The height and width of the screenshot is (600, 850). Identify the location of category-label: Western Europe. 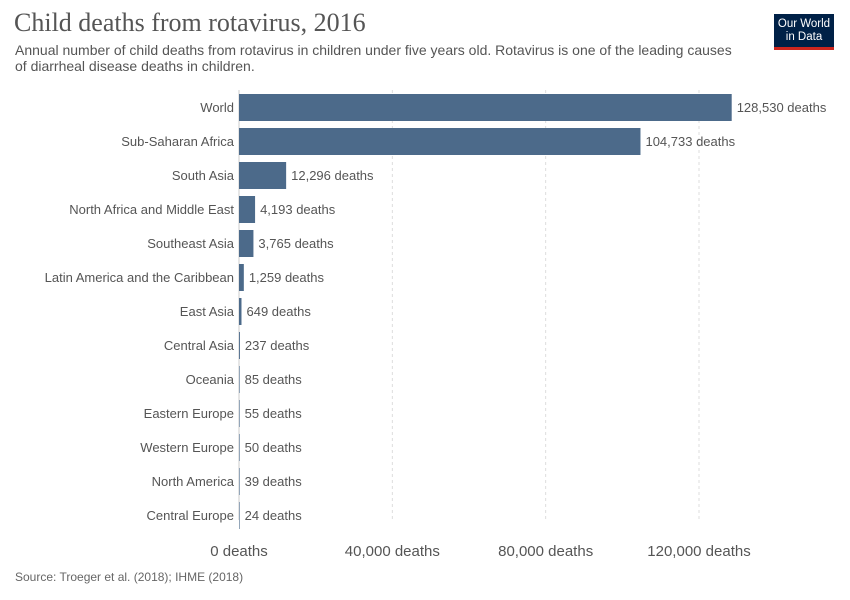
(187, 447).